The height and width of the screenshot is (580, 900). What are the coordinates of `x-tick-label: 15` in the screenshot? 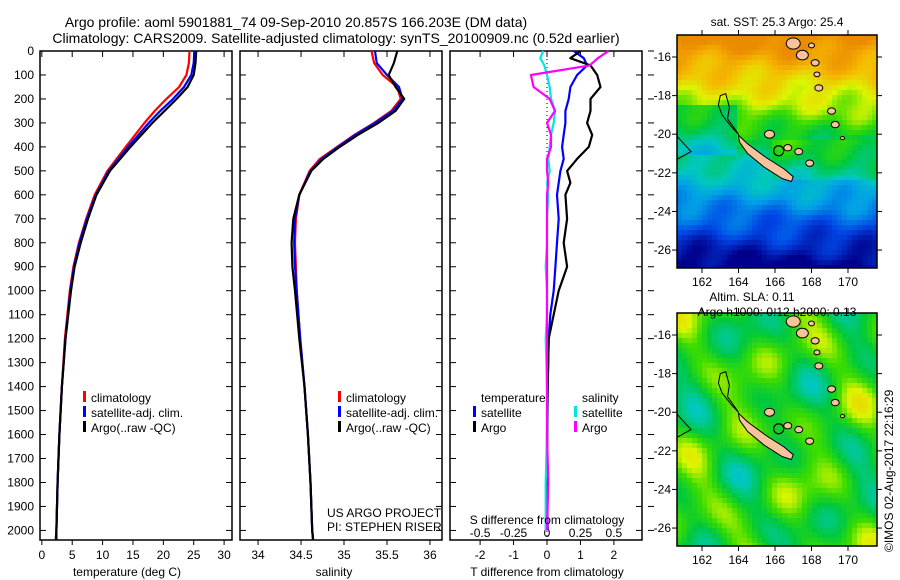 It's located at (133, 555).